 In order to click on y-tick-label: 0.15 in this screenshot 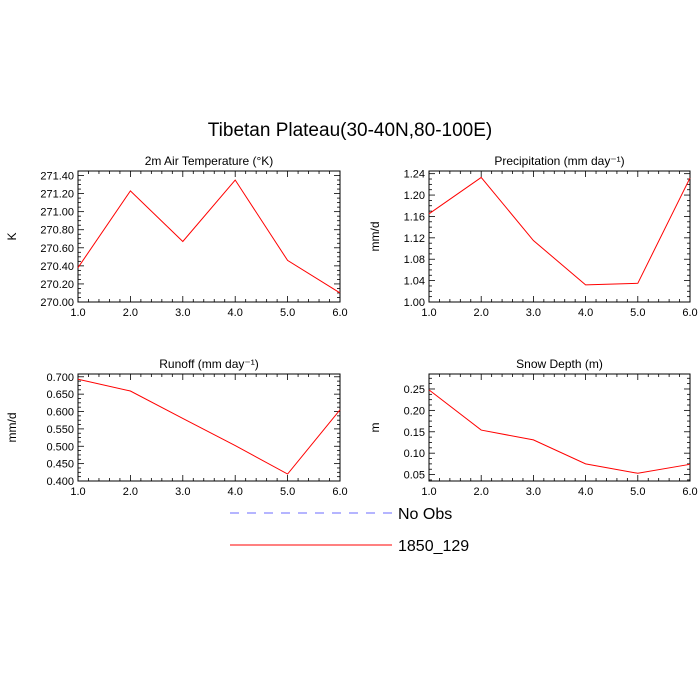, I will do `click(414, 433)`.